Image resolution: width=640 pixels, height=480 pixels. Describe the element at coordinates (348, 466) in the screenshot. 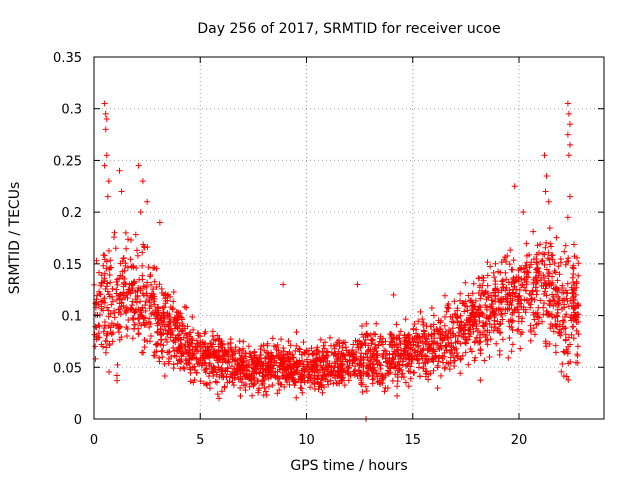

I see `x-axis-title: GPS time / hours` at that location.